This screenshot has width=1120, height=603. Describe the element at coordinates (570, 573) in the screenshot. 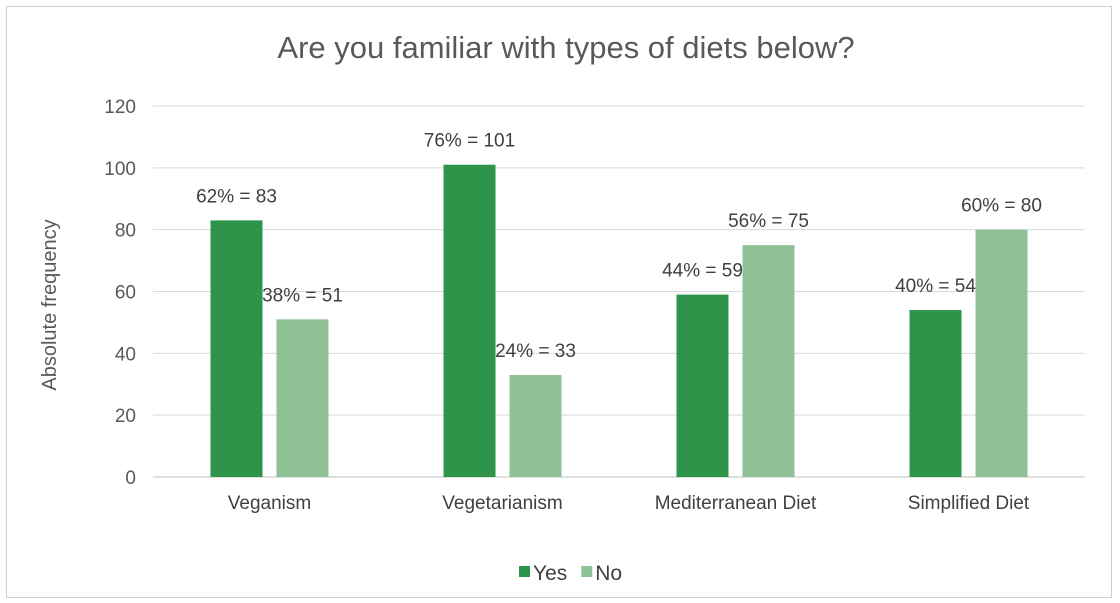

I see `legend: Yes No` at that location.